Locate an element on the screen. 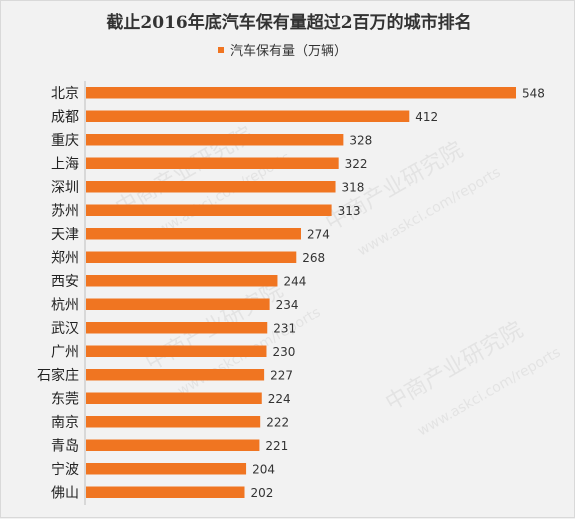 This screenshot has height=519, width=575. category-label: 西安 is located at coordinates (65, 282).